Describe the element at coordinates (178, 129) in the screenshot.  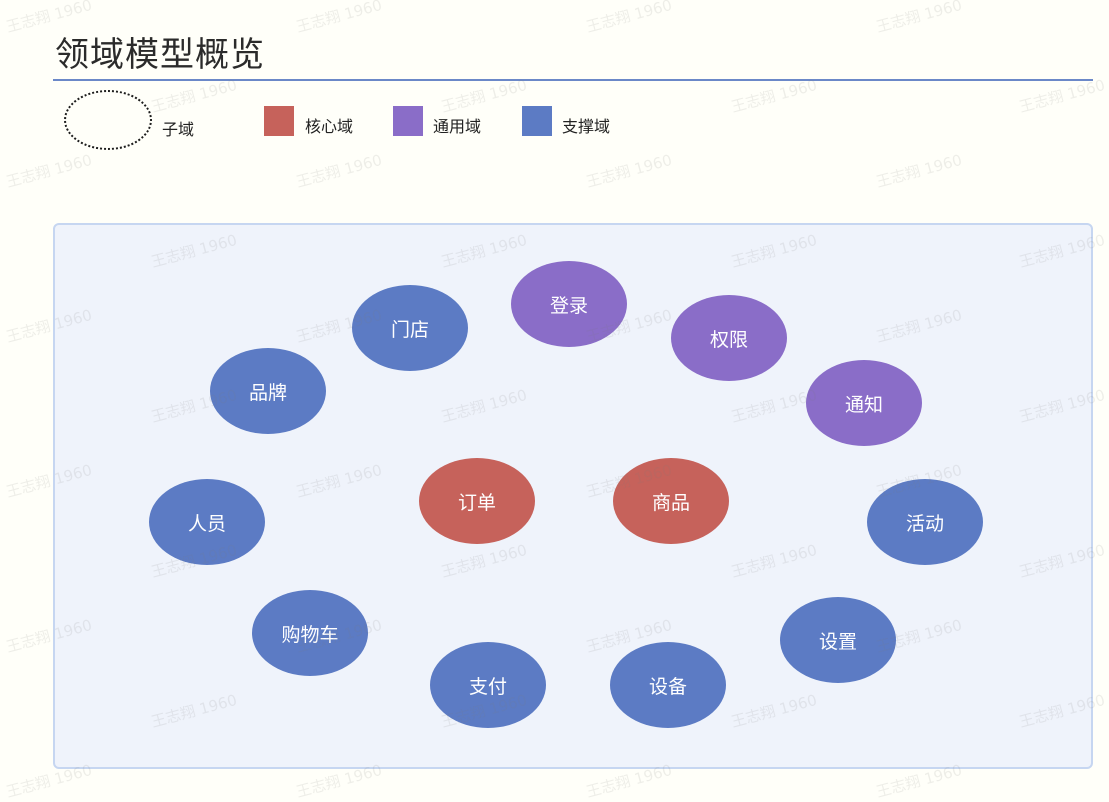
I see `legend-subdomain-label: 子域` at that location.